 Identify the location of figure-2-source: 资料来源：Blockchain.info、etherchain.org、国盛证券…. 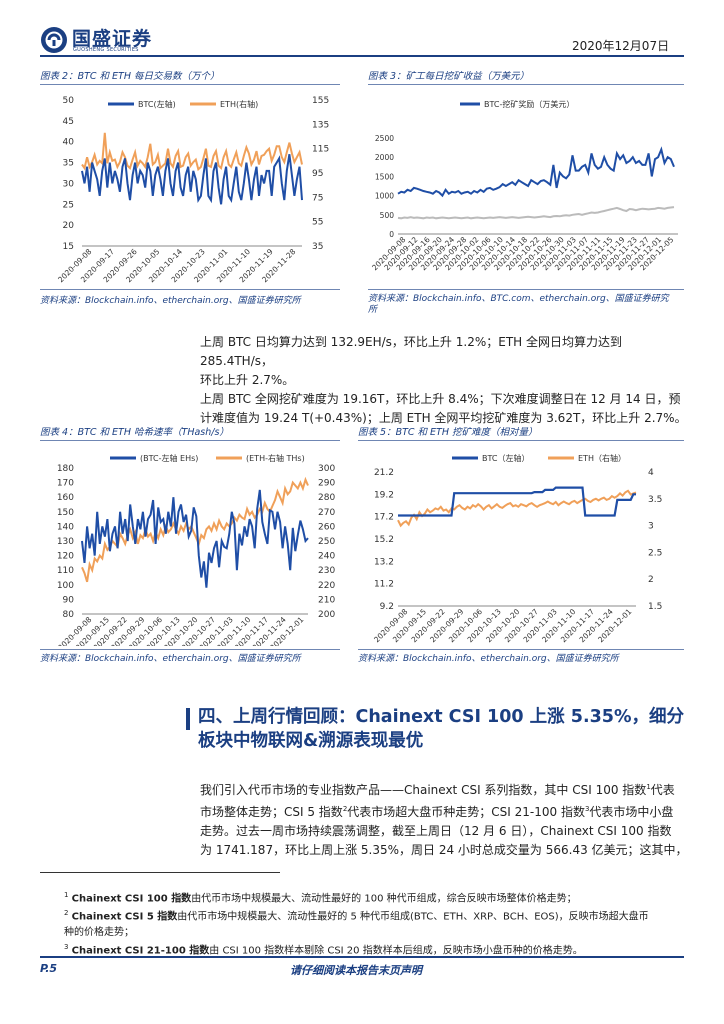
(170, 301).